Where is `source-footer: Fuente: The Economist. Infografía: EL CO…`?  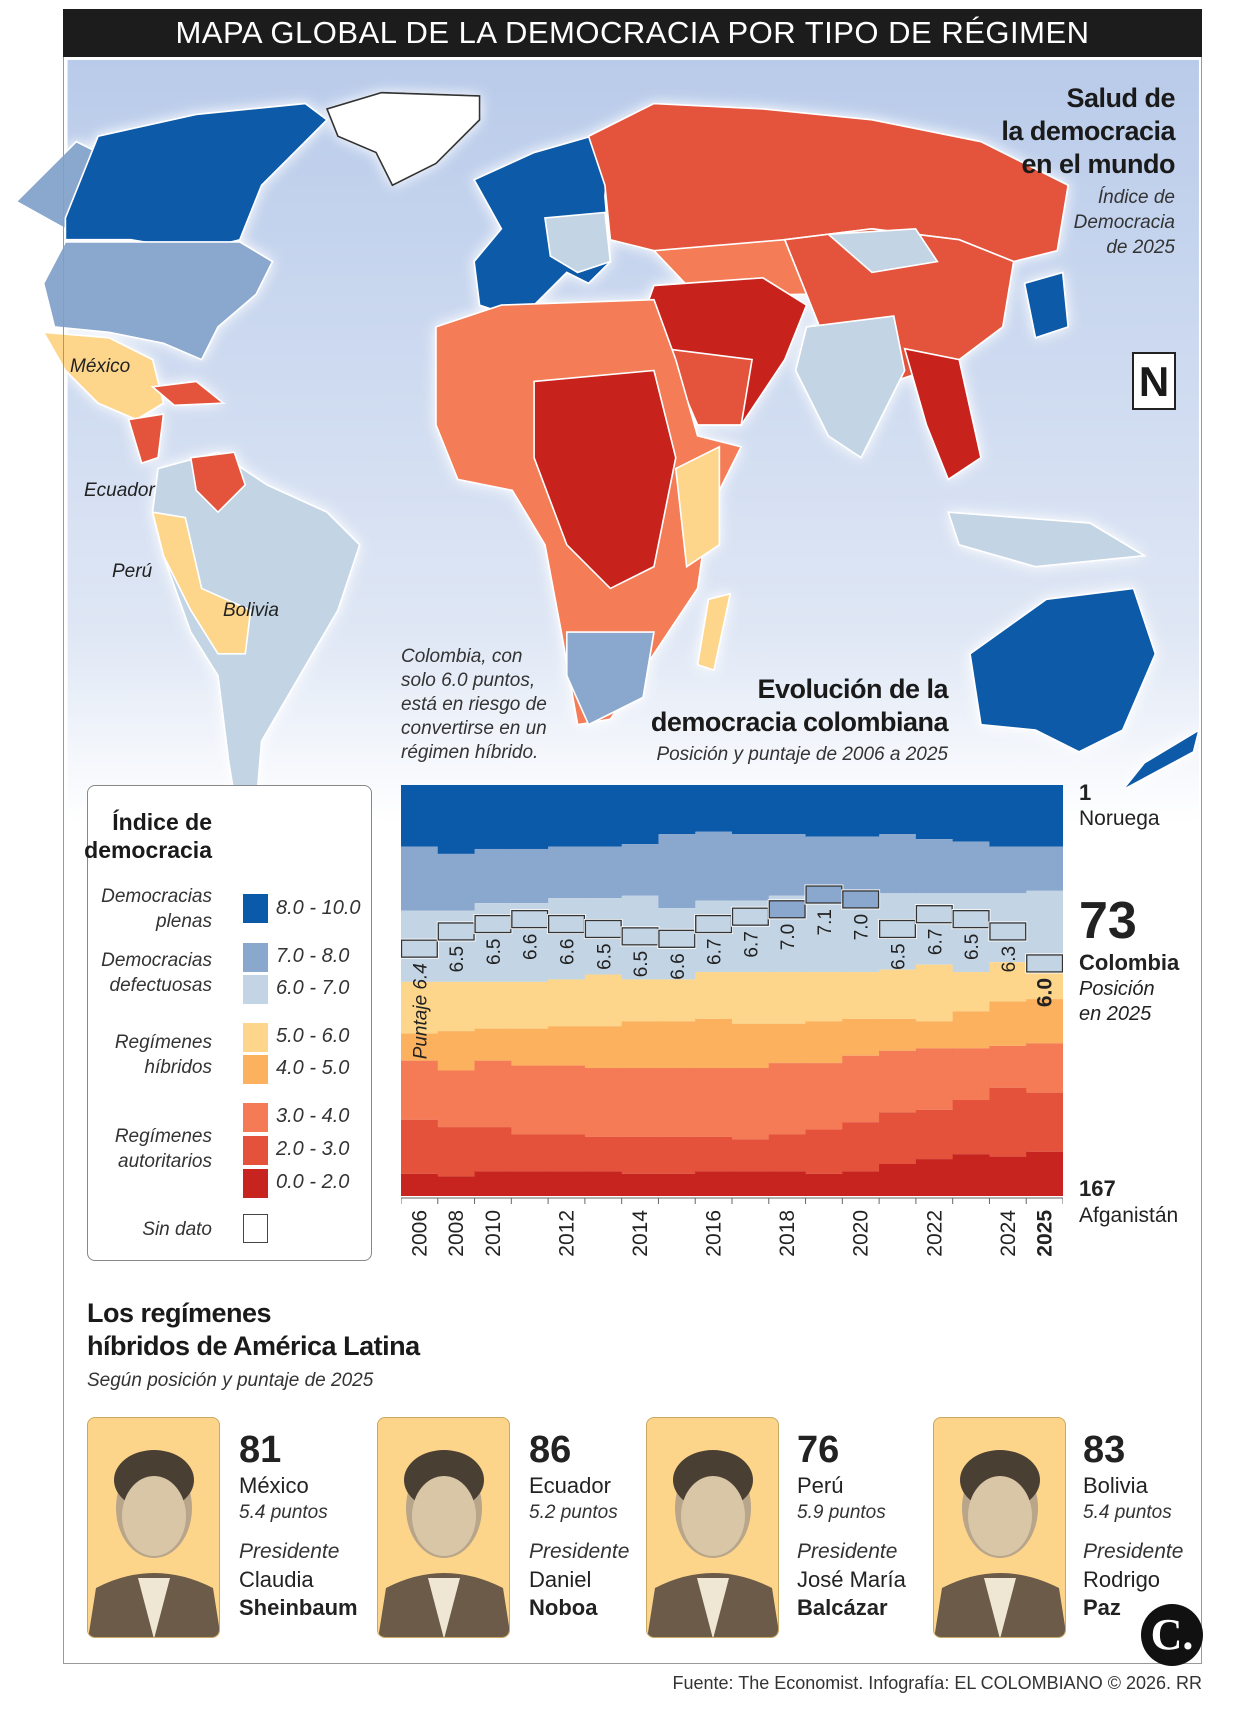
source-footer: Fuente: The Economist. Infografía: EL CO… is located at coordinates (937, 1683).